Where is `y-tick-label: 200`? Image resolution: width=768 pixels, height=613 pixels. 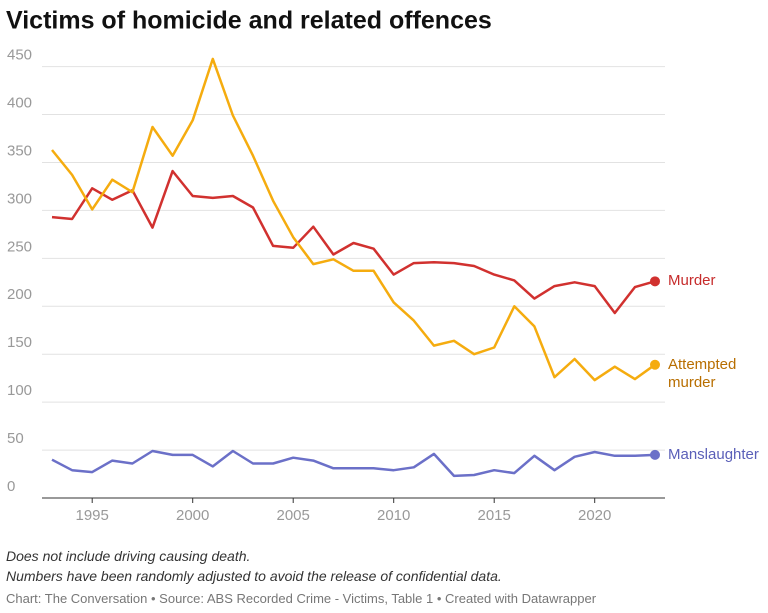
y-tick-label: 200 is located at coordinates (19, 294).